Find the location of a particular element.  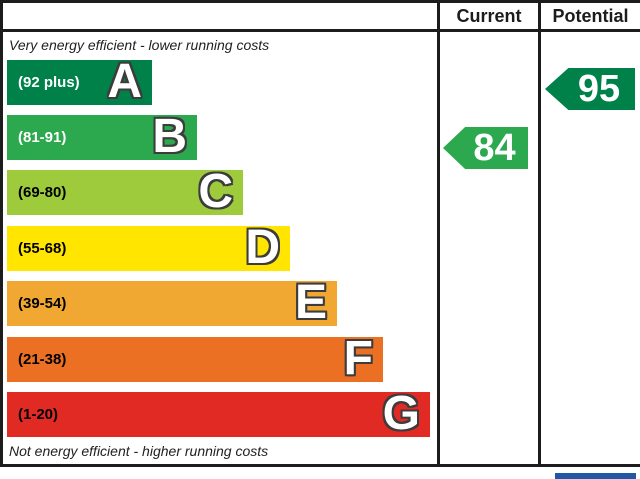

potential-rating-value: 95 is located at coordinates (599, 89).